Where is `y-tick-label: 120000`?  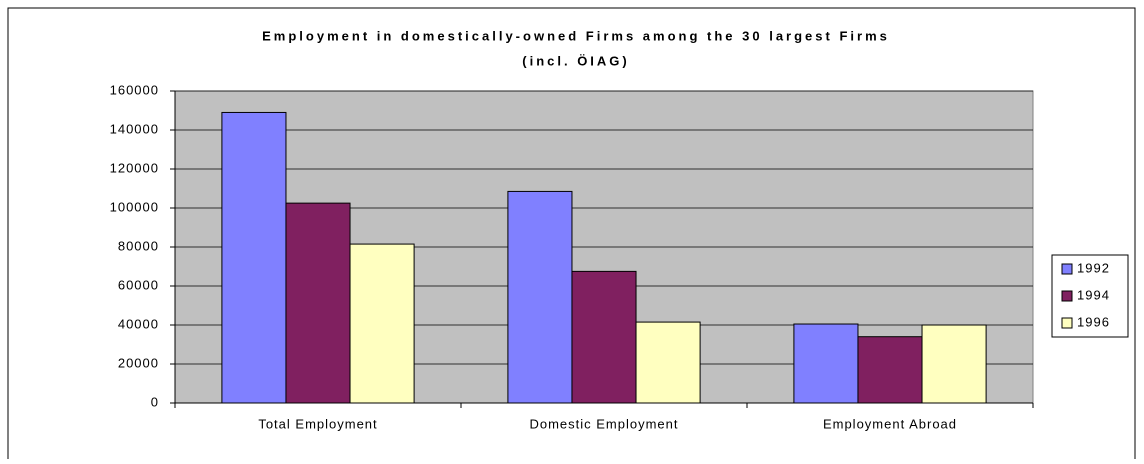
y-tick-label: 120000 is located at coordinates (134, 167).